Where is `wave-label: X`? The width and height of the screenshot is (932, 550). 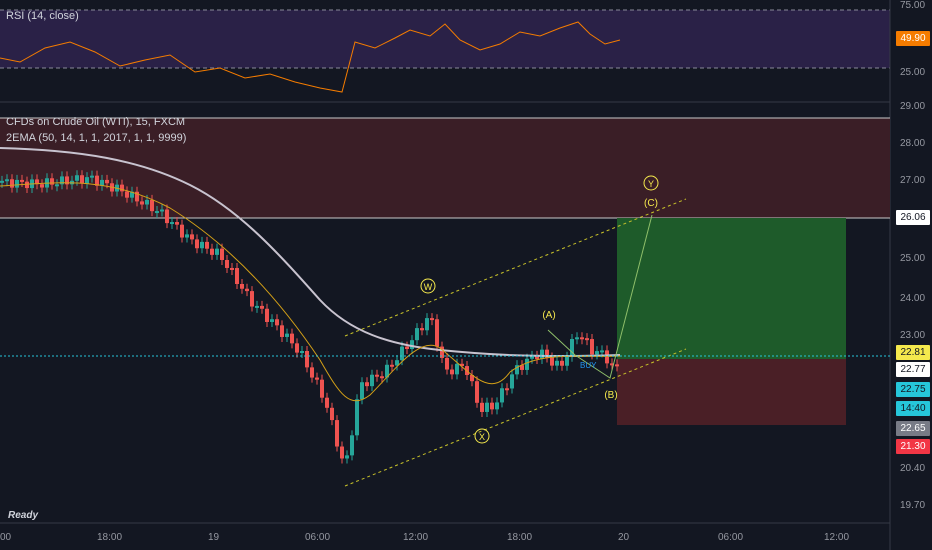 wave-label: X is located at coordinates (482, 437).